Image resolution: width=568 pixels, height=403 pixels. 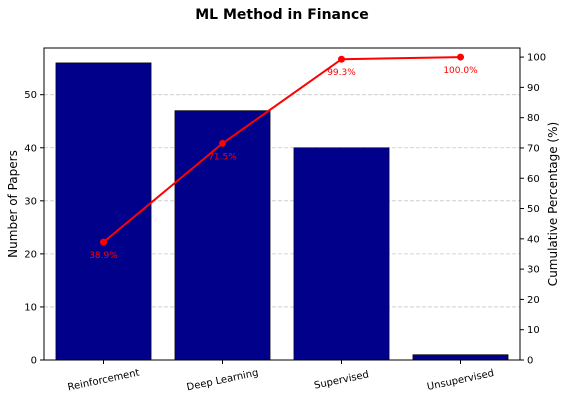 What do you see at coordinates (30, 254) in the screenshot?
I see `left-tick-label: 20` at bounding box center [30, 254].